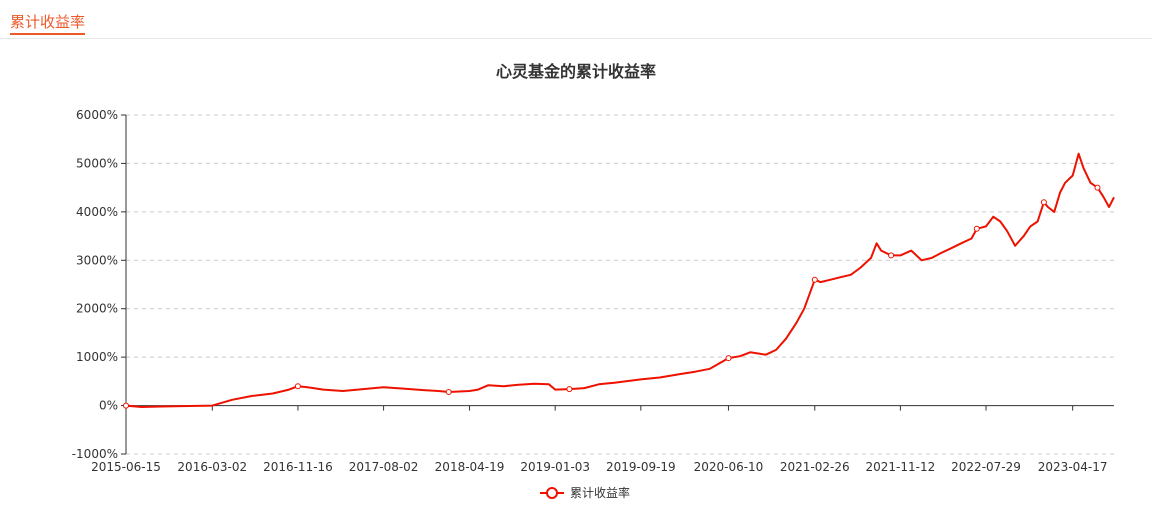 Image resolution: width=1152 pixels, height=514 pixels. Describe the element at coordinates (97, 115) in the screenshot. I see `y-tick-label: 6000%` at that location.